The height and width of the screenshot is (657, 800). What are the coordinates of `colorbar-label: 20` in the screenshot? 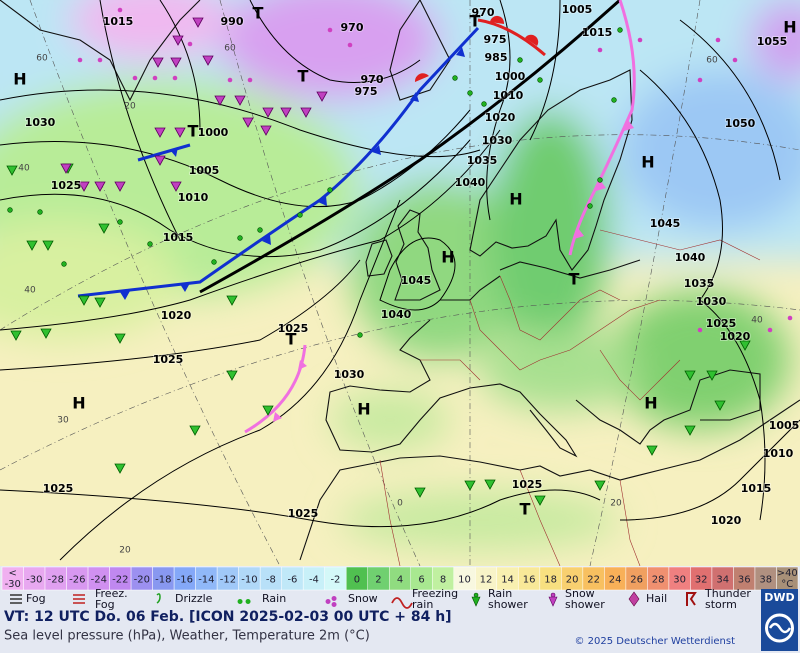 It's located at (572, 580).